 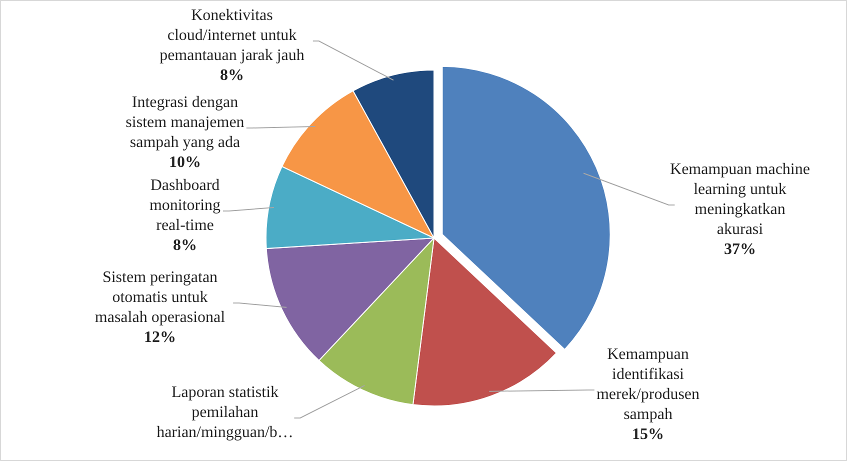 I want to click on slice-label: Sistem peringatan otomatis untuk masalah operasional, so click(x=160, y=297).